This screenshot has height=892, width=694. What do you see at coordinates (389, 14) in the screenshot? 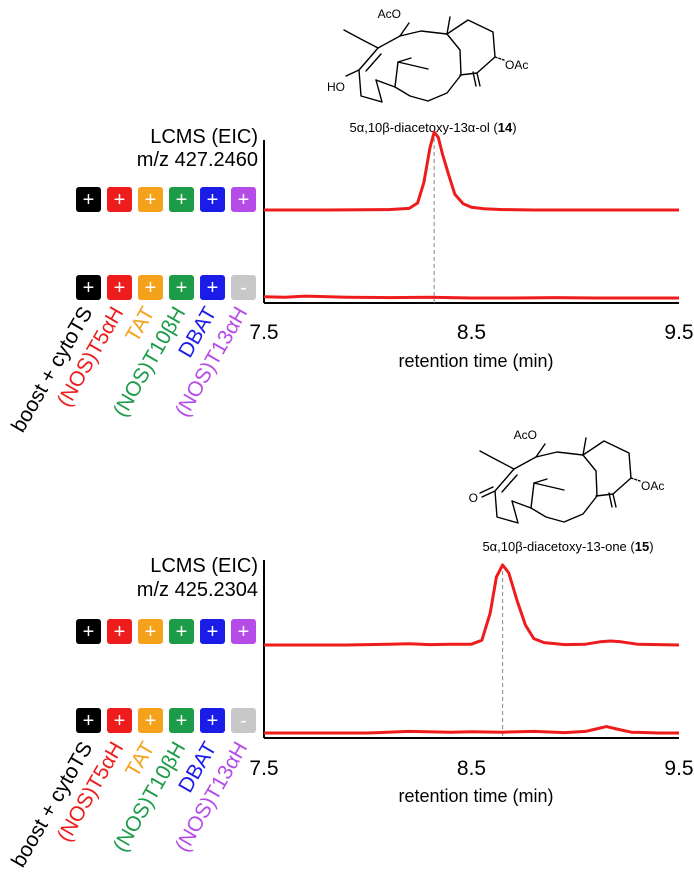
I see `structure-14-acetoxy-top-label: AcO` at bounding box center [389, 14].